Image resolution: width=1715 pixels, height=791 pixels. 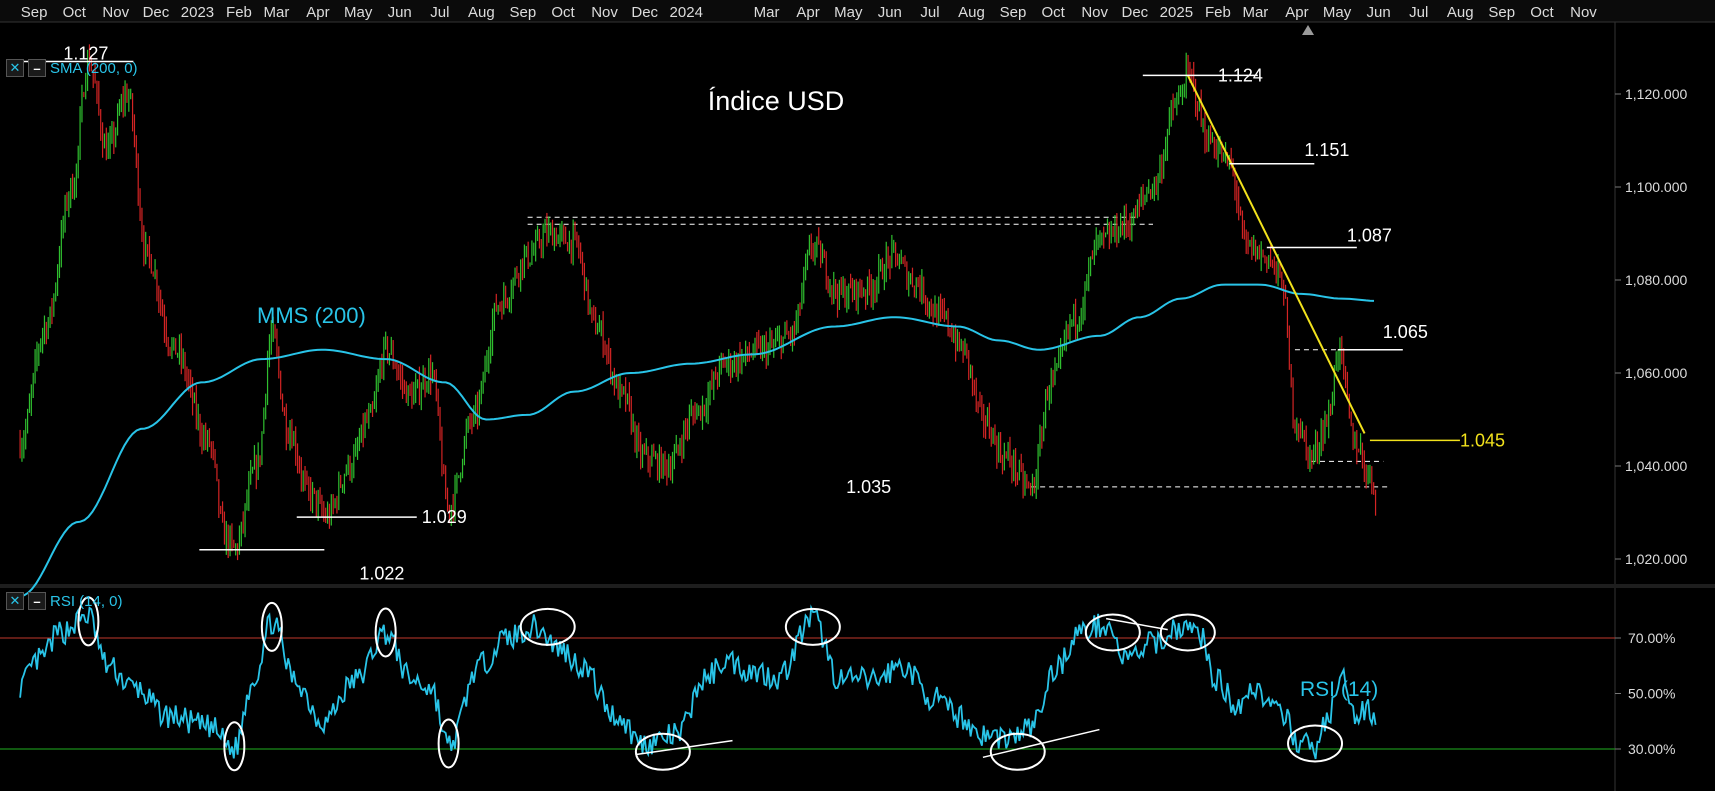 What do you see at coordinates (1656, 373) in the screenshot?
I see `price-tick-label: 1,060.000` at bounding box center [1656, 373].